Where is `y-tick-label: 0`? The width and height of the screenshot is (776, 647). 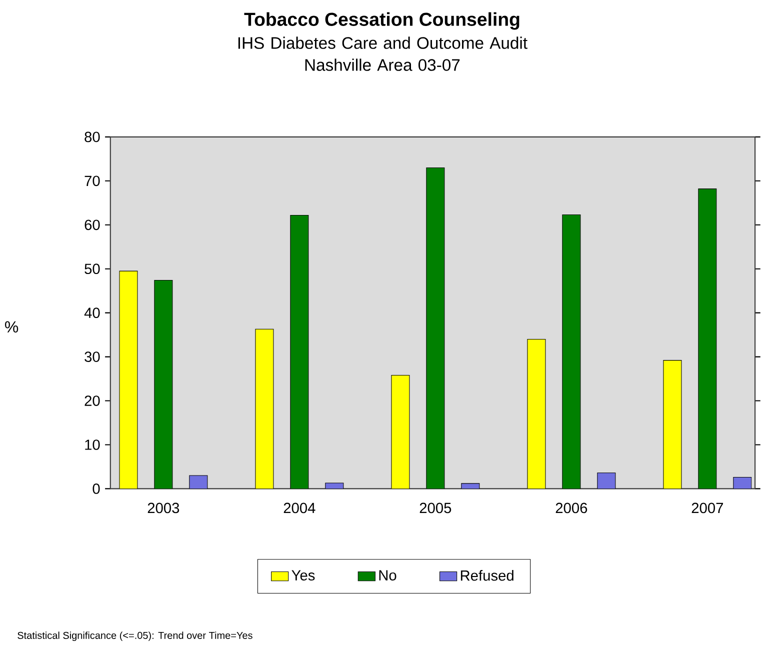 y-tick-label: 0 is located at coordinates (96, 489).